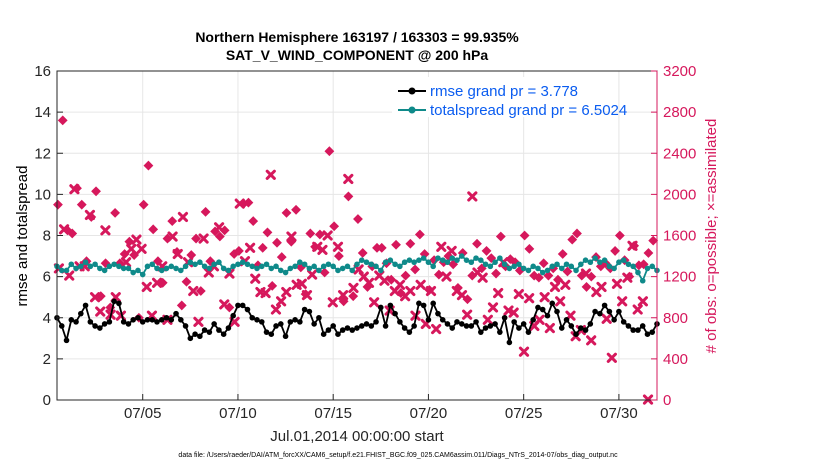  What do you see at coordinates (412, 110) in the screenshot?
I see `legend-spread-marker` at bounding box center [412, 110].